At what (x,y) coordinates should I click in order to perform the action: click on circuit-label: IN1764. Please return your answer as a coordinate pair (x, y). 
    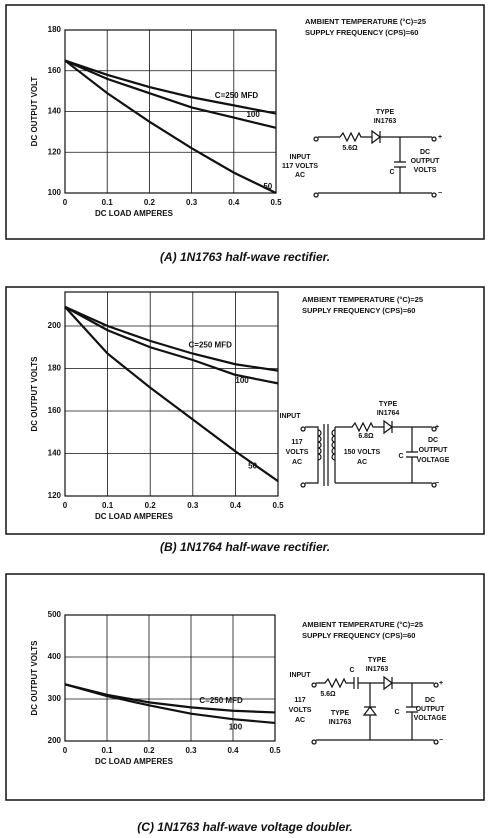
    Looking at the image, I should click on (388, 413).